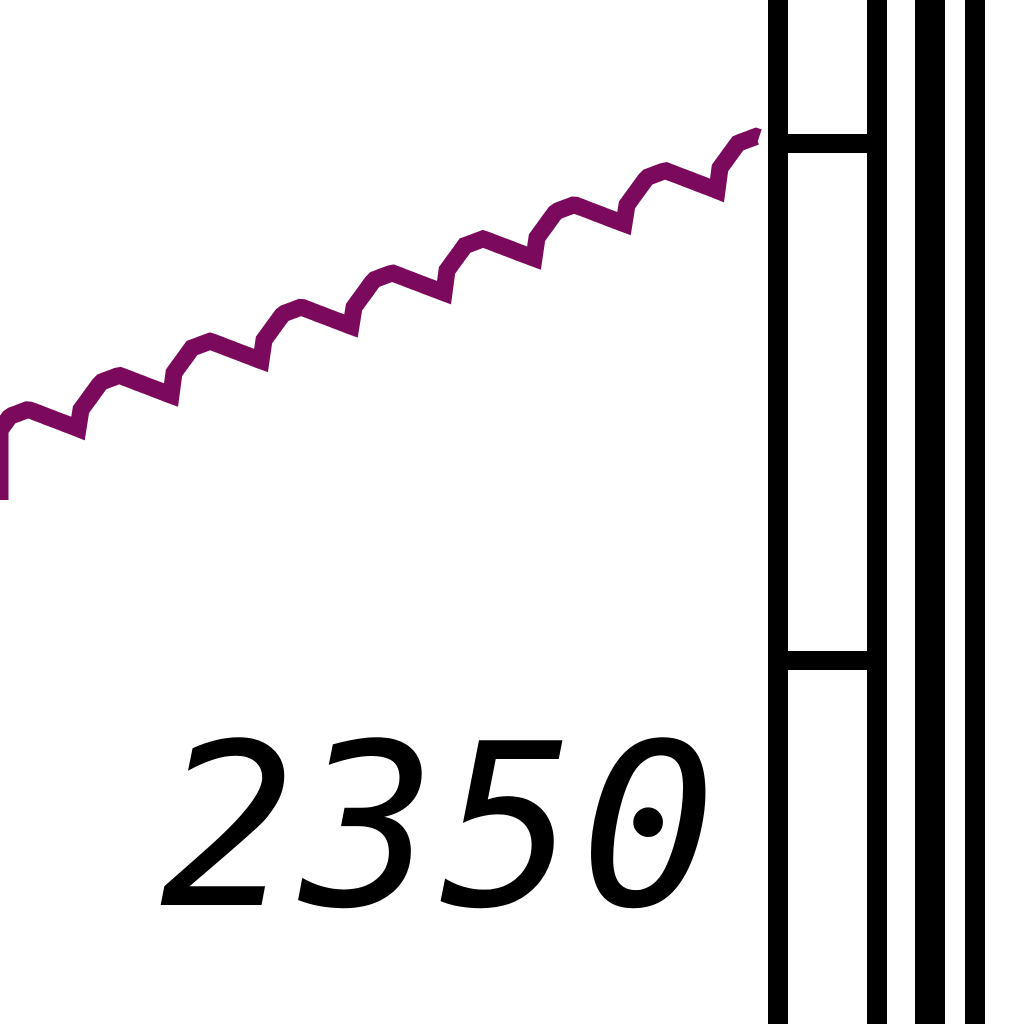  I want to click on x-tick-label: 2350, so click(440, 827).